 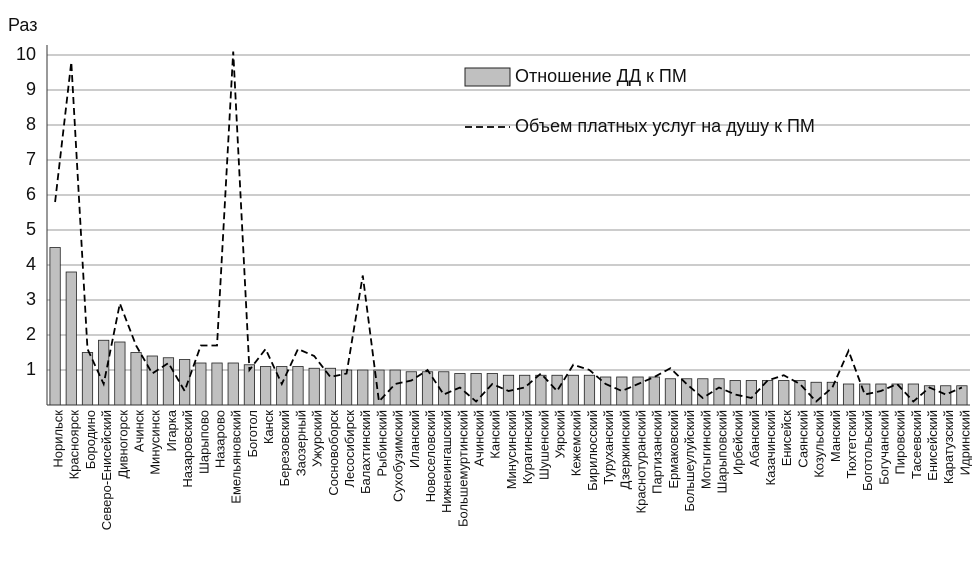 I want to click on y-tick-label: 1, so click(x=31, y=369).